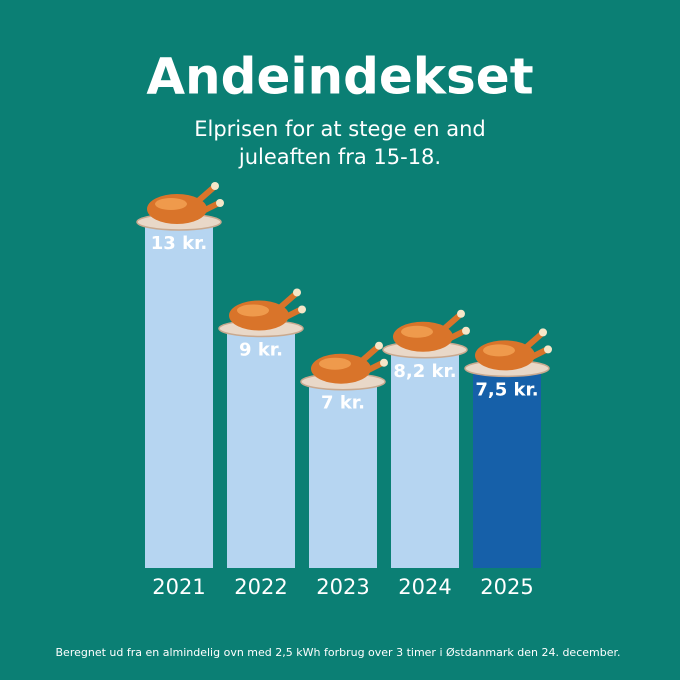 This screenshot has height=680, width=680. What do you see at coordinates (261, 349) in the screenshot?
I see `value-label: 9 kr.` at bounding box center [261, 349].